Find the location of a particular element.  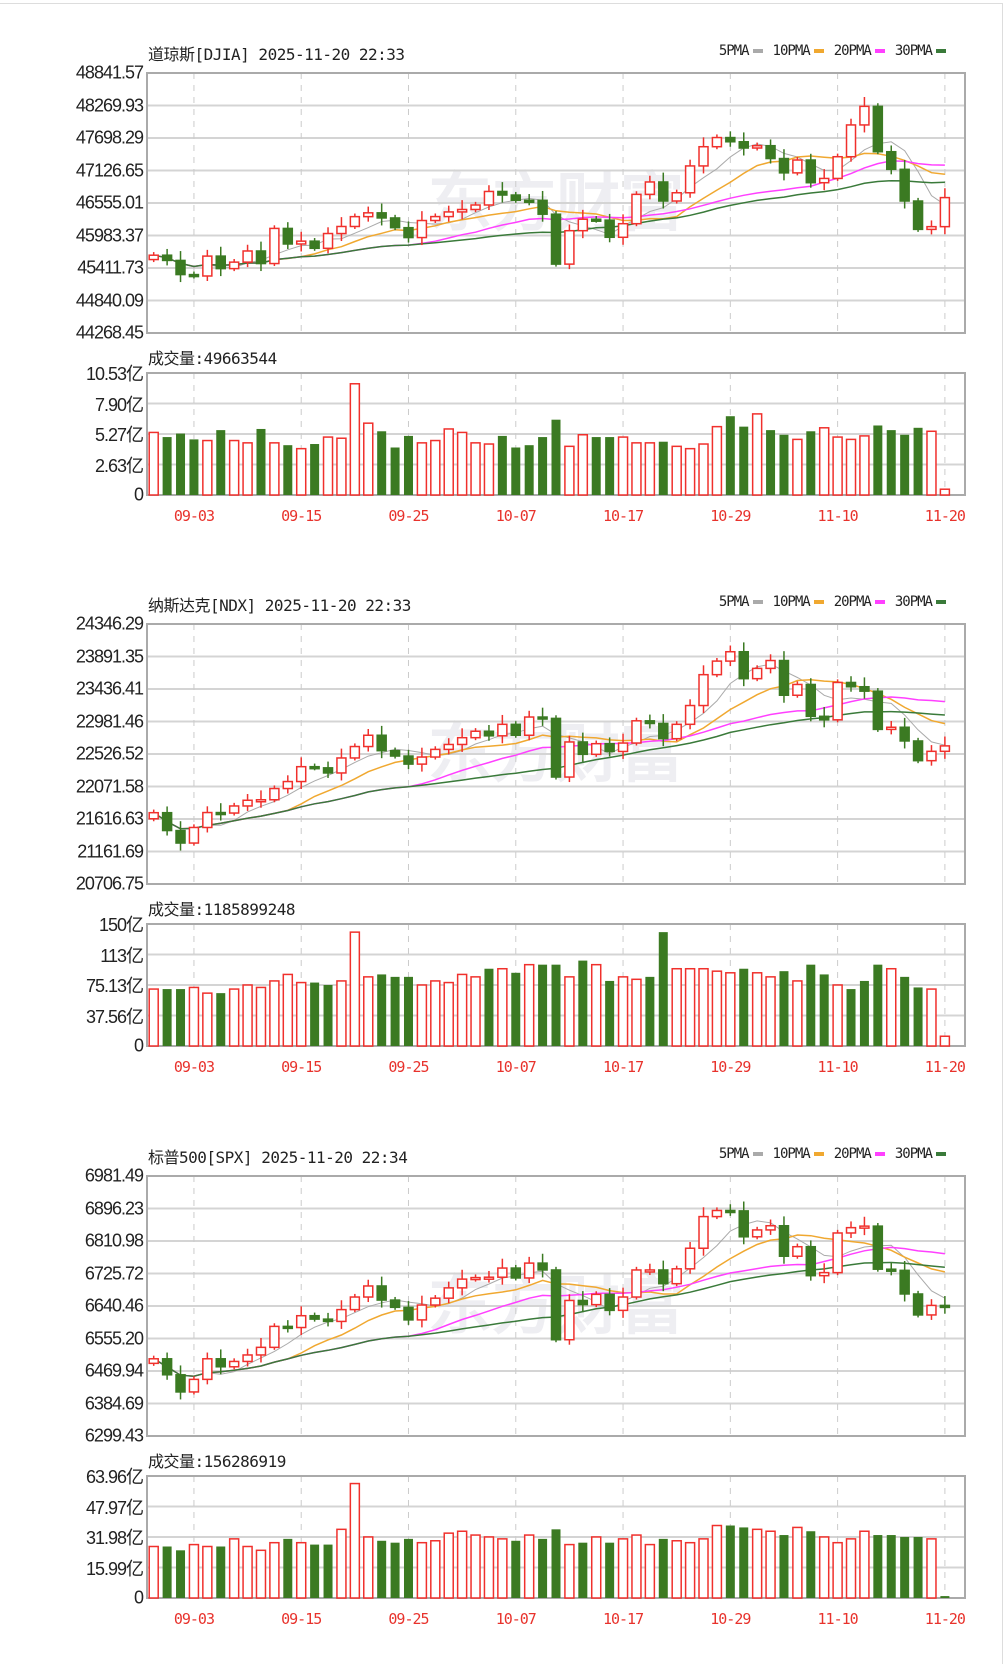

volume-tick-label: 0 is located at coordinates (138, 1597).